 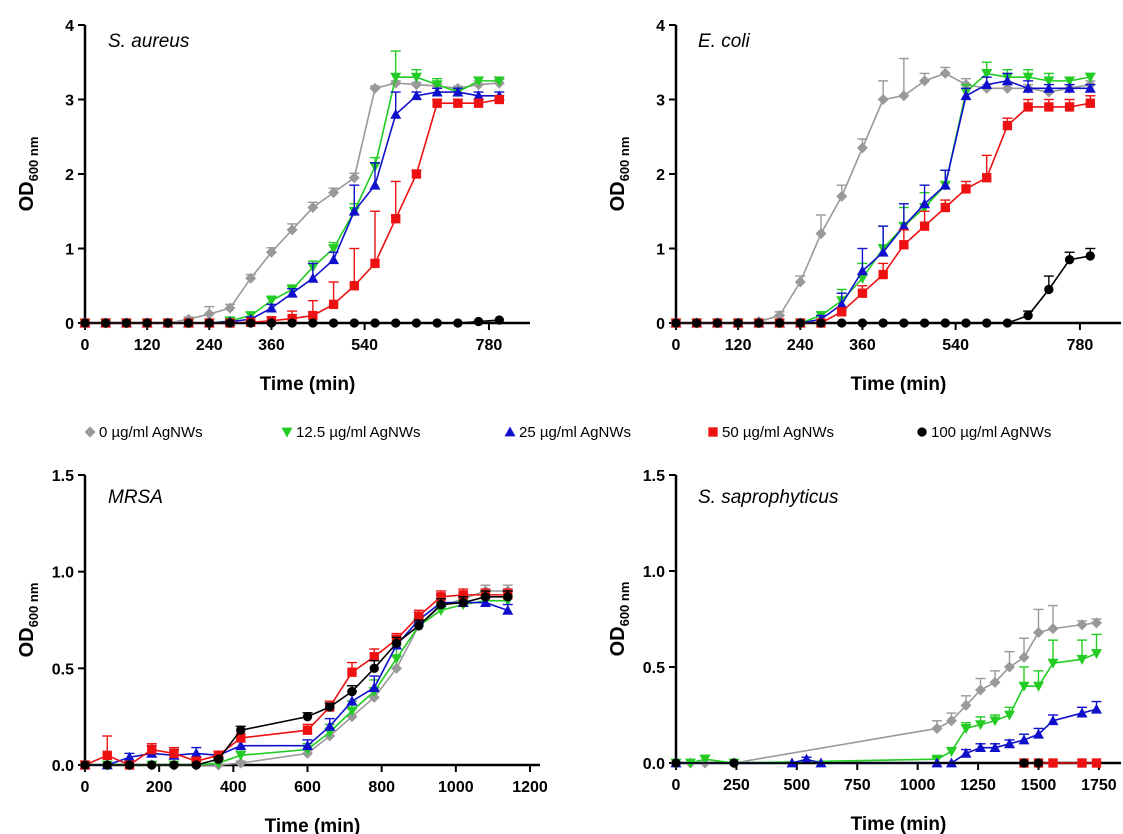 What do you see at coordinates (33, 605) in the screenshot?
I see `y-axis-title-subscript: 600 nm` at bounding box center [33, 605].